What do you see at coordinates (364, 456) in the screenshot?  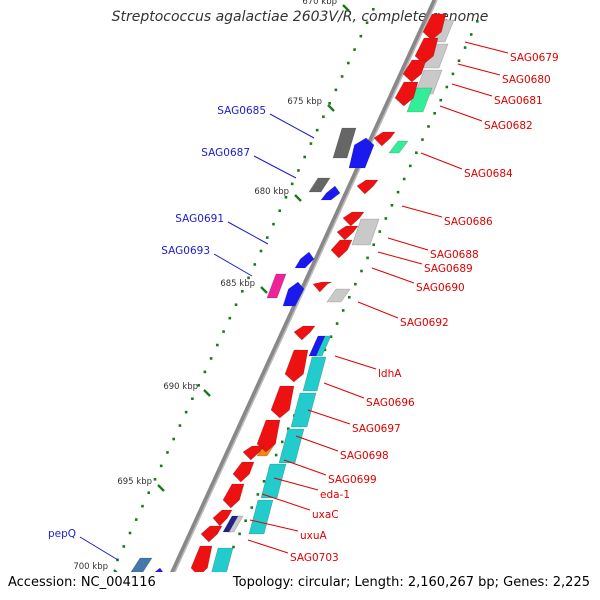 I see `gene-label-sag0698: SAG0698` at bounding box center [364, 456].